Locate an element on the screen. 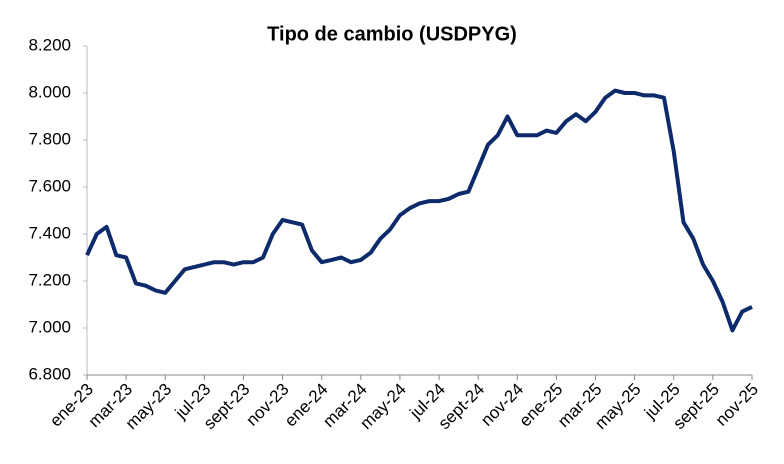  y-tick-label: 7.600 is located at coordinates (49, 185).